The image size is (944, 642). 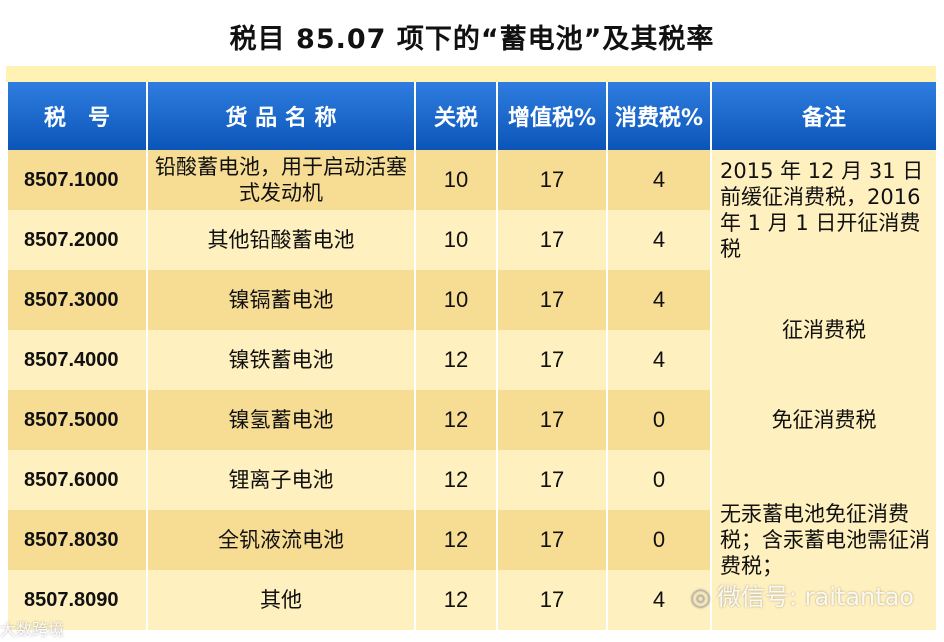 What do you see at coordinates (472, 39) in the screenshot?
I see `page-title: 税目 85.07 项下的“蓄电池”及其税率` at bounding box center [472, 39].